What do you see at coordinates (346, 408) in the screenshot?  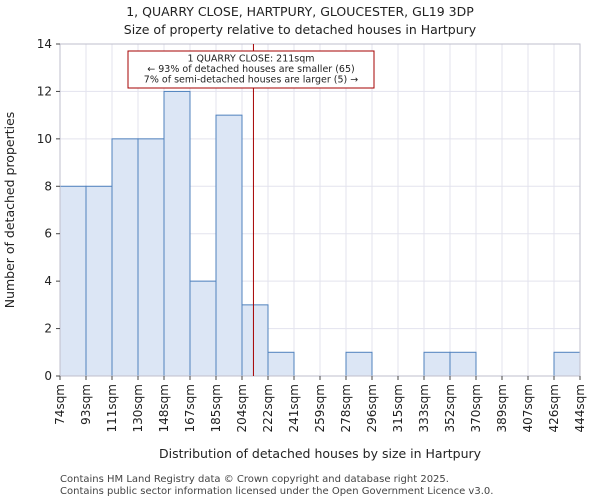 I see `x-tick-label-278sqm: 278sqm` at bounding box center [346, 408].